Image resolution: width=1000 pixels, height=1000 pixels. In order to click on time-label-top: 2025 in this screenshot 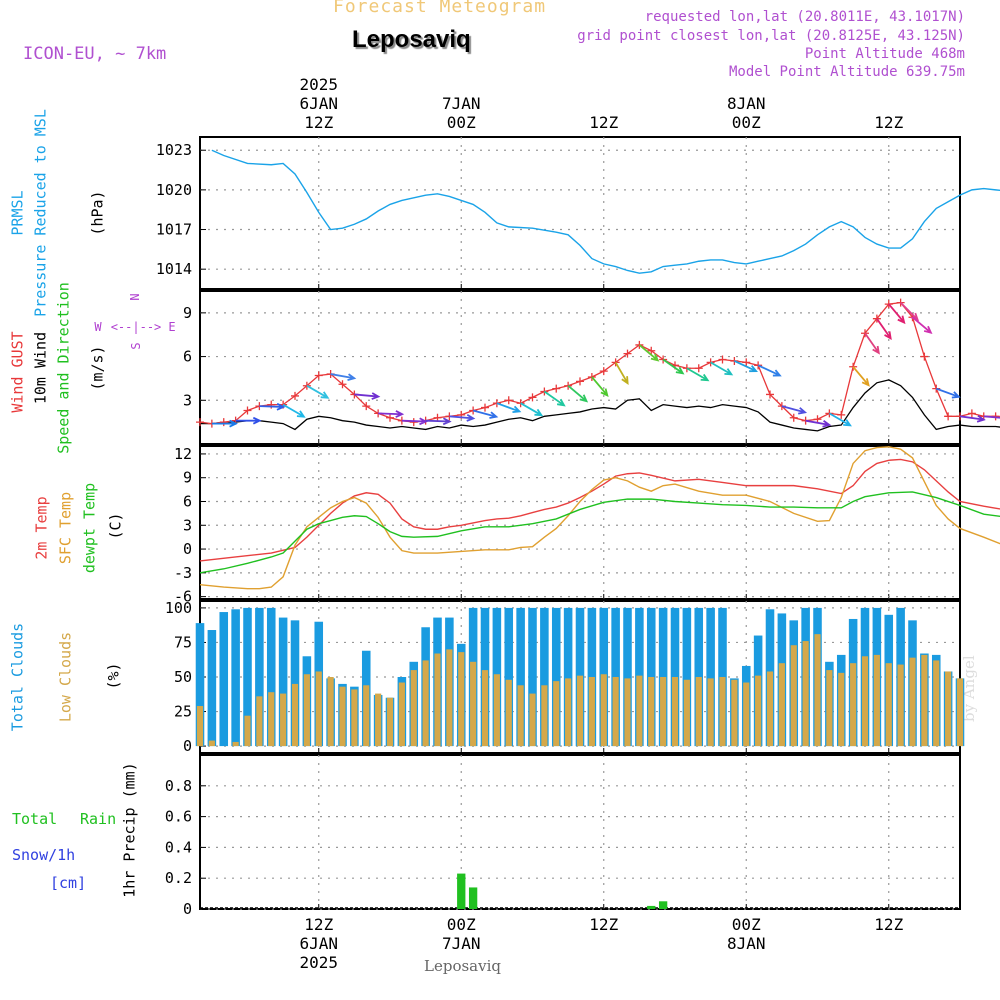, I will do `click(318, 84)`.